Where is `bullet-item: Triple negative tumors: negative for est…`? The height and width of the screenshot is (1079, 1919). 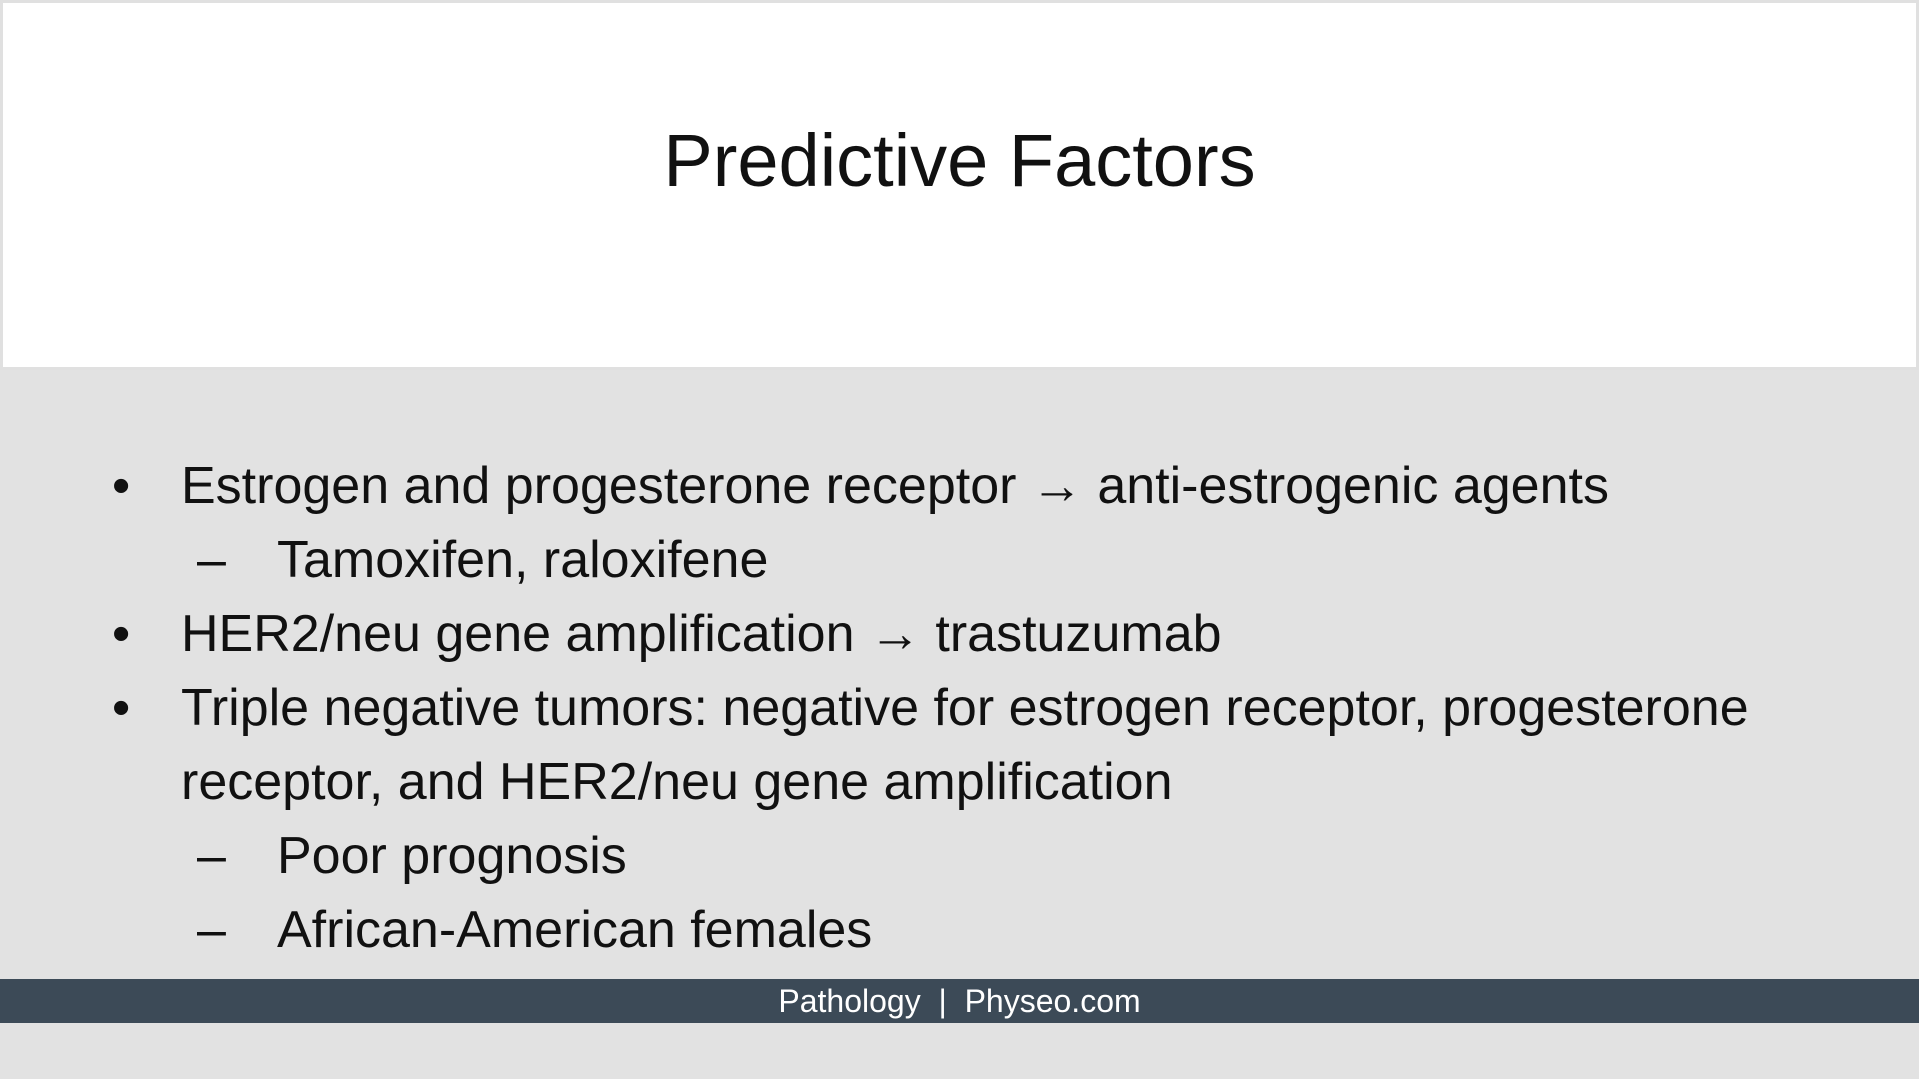 bullet-item: Triple negative tumors: negative for est… is located at coordinates (965, 708).